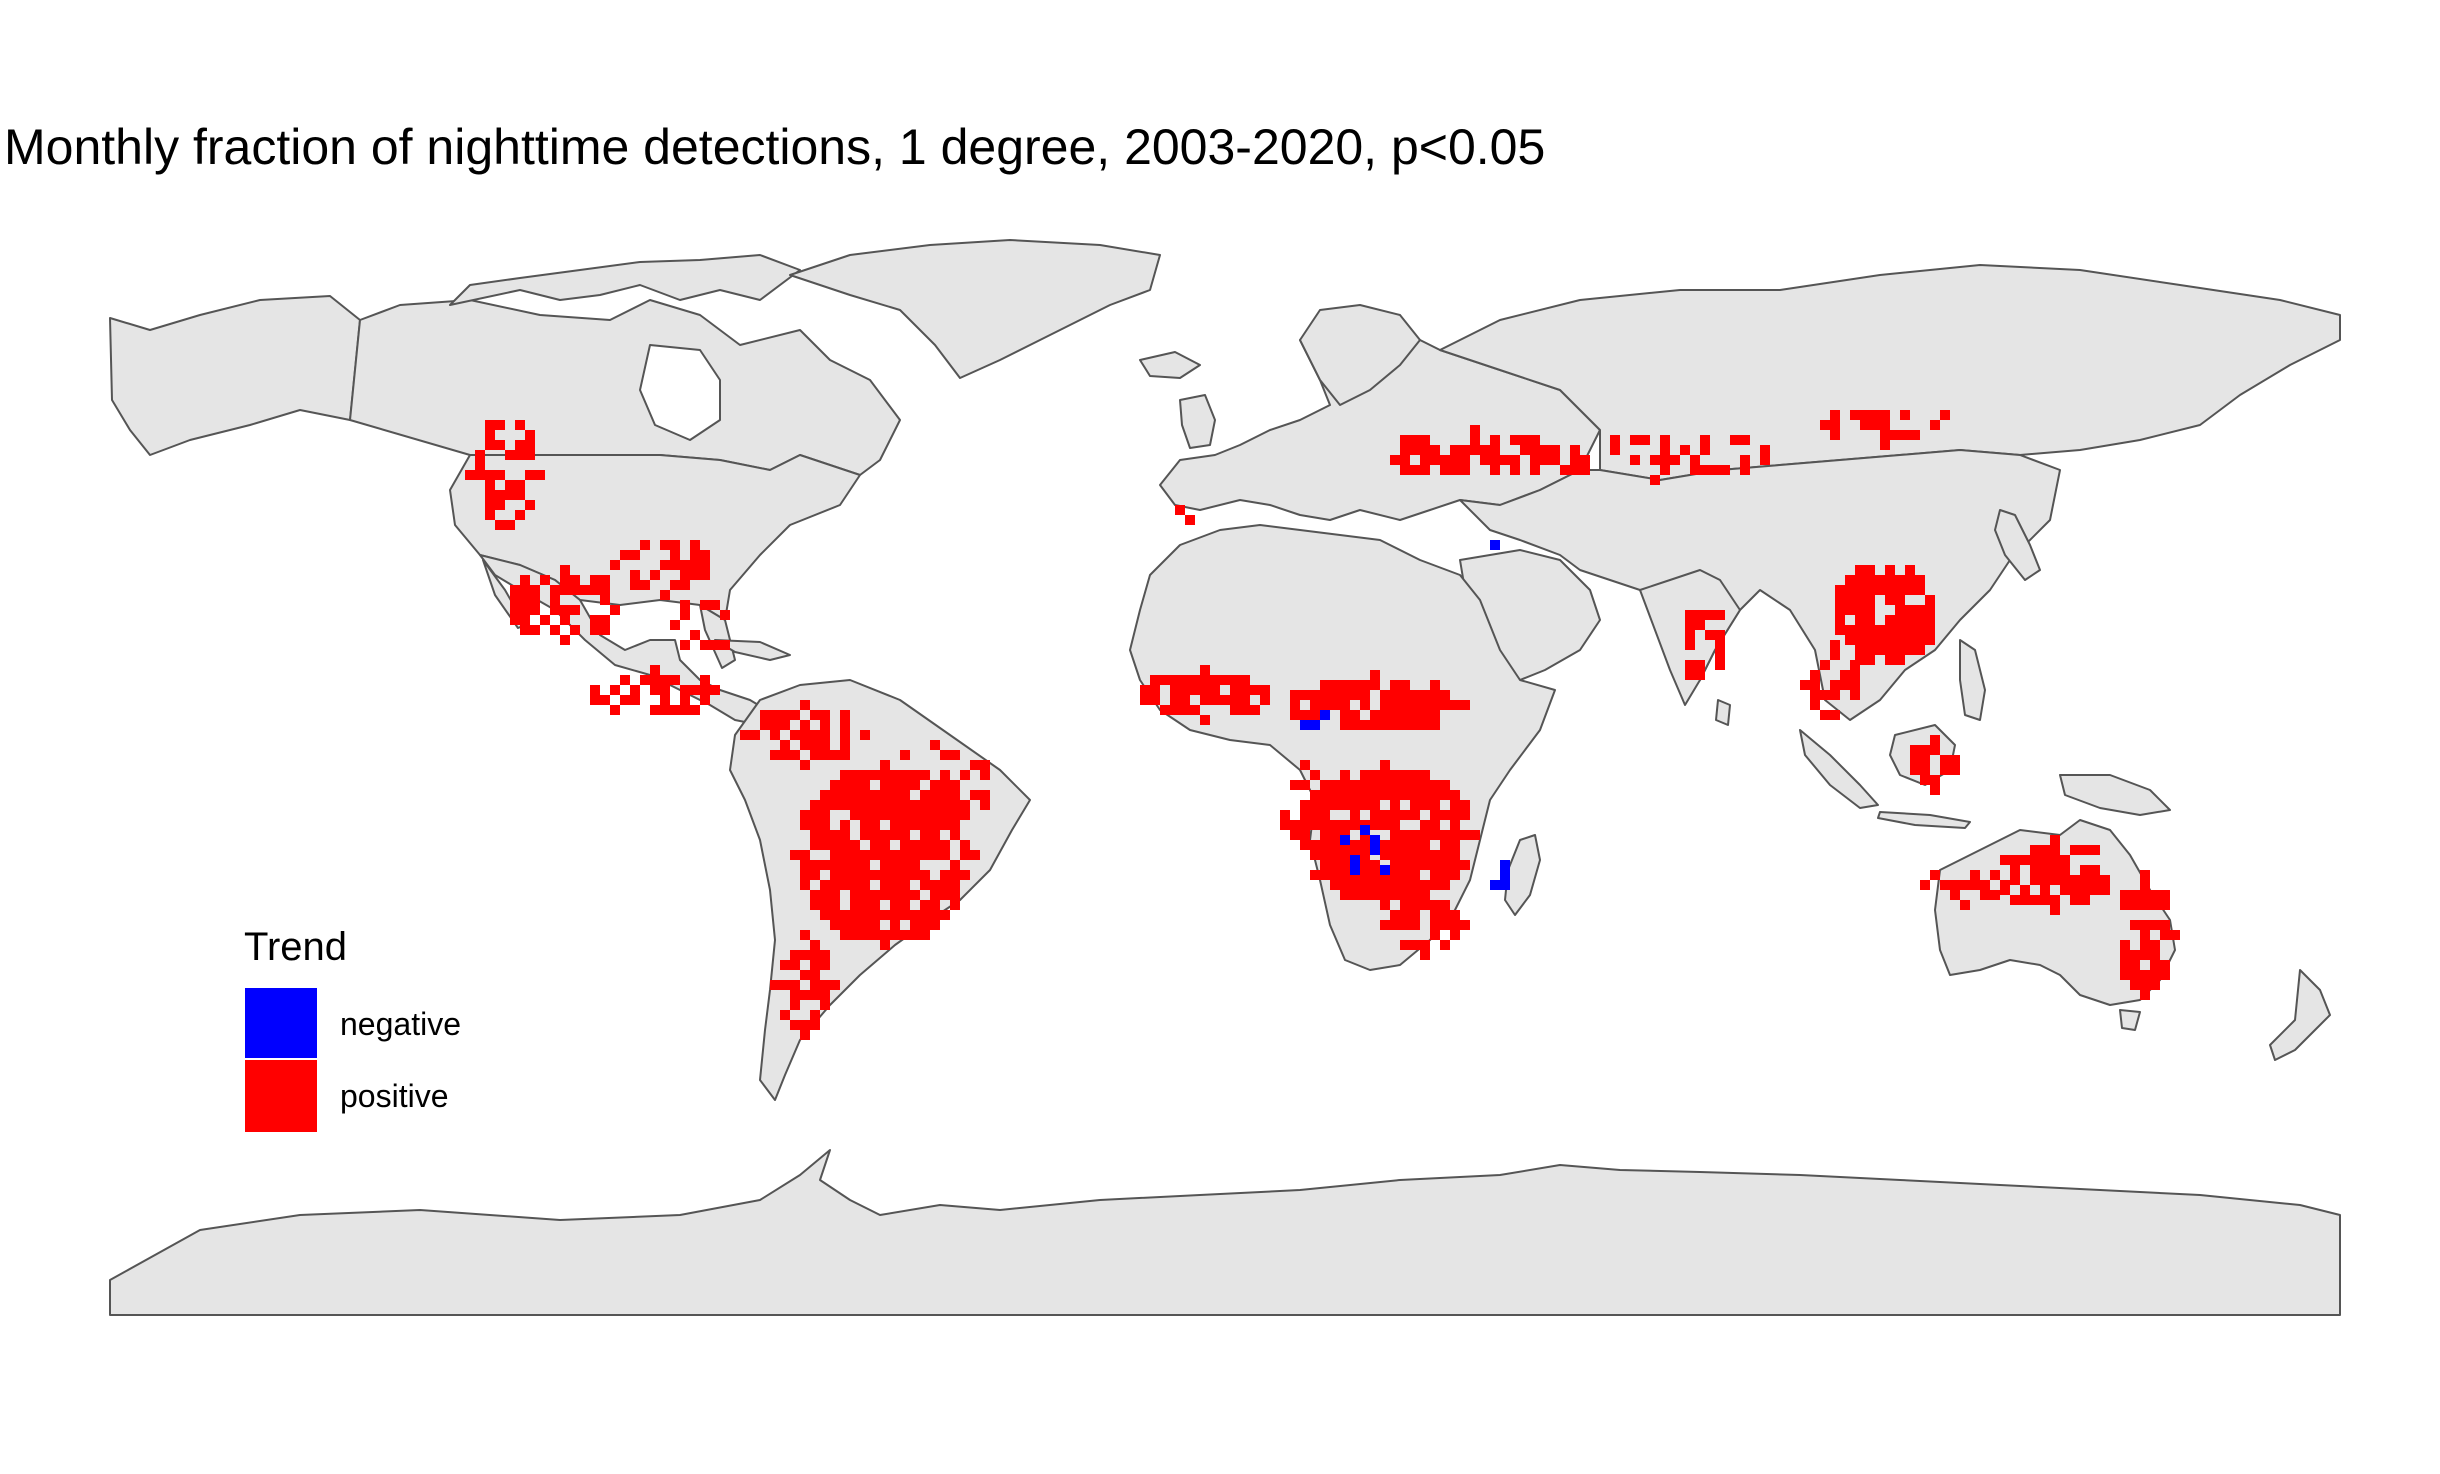  What do you see at coordinates (295, 947) in the screenshot?
I see `legend-title: Trend` at bounding box center [295, 947].